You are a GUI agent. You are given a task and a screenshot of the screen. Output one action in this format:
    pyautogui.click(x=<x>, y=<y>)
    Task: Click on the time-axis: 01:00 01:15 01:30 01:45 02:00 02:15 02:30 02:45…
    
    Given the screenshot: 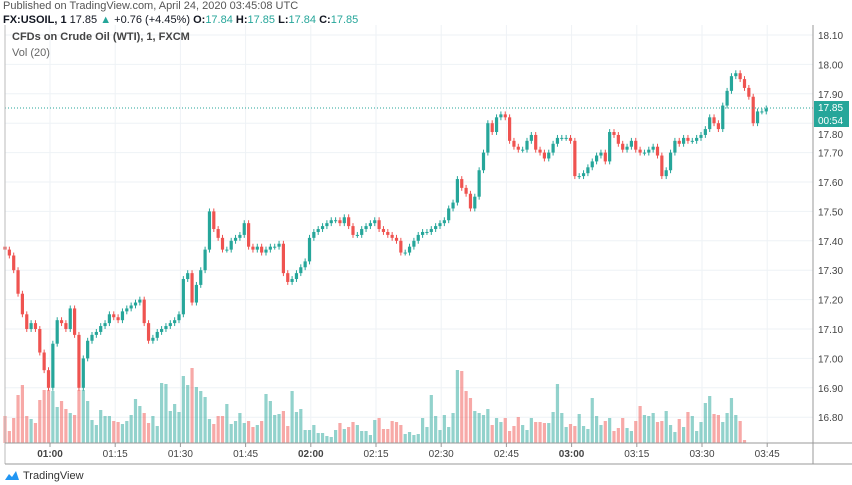 What is the action you would take?
    pyautogui.click(x=408, y=451)
    